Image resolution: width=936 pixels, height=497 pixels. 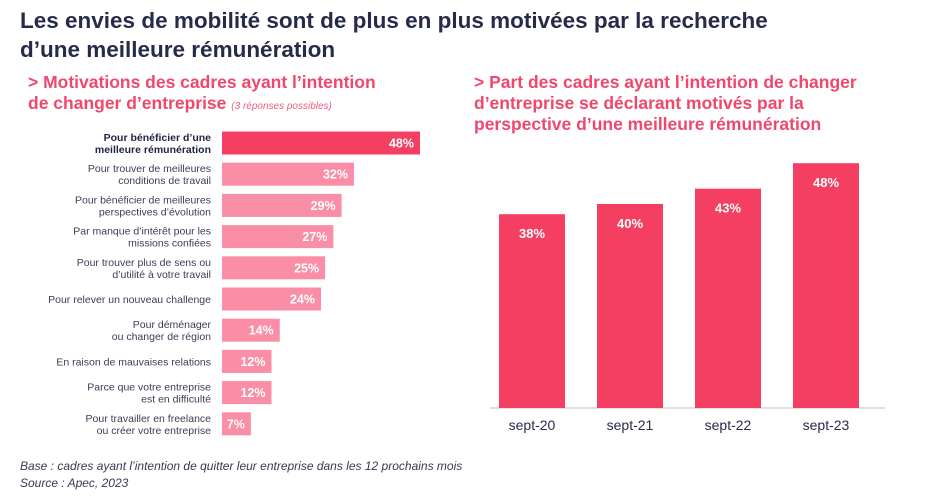 What do you see at coordinates (302, 300) in the screenshot?
I see `bar-value-label-5: 24%` at bounding box center [302, 300].